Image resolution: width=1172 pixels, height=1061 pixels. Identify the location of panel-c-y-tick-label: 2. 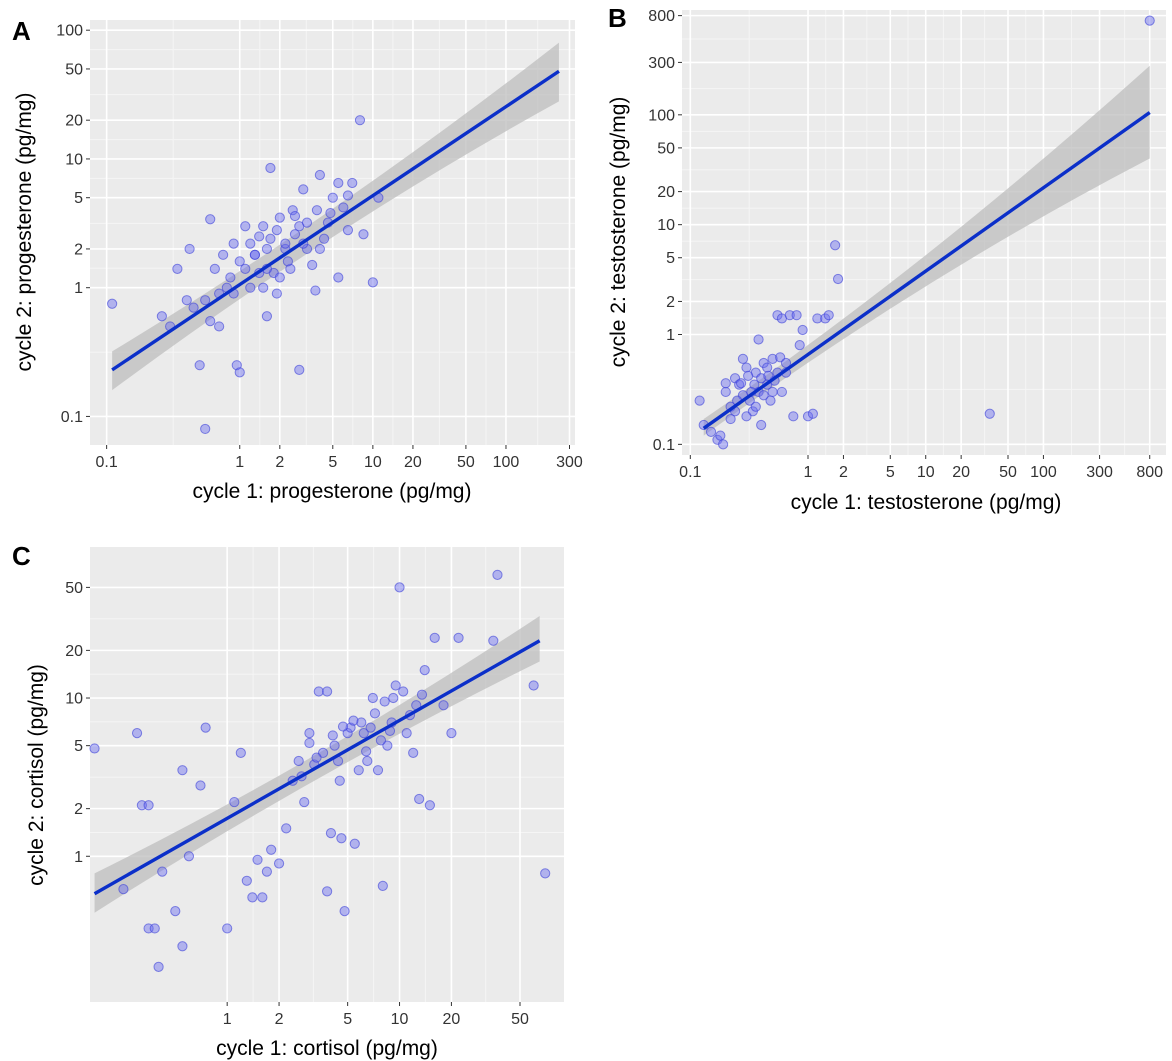
(78, 809).